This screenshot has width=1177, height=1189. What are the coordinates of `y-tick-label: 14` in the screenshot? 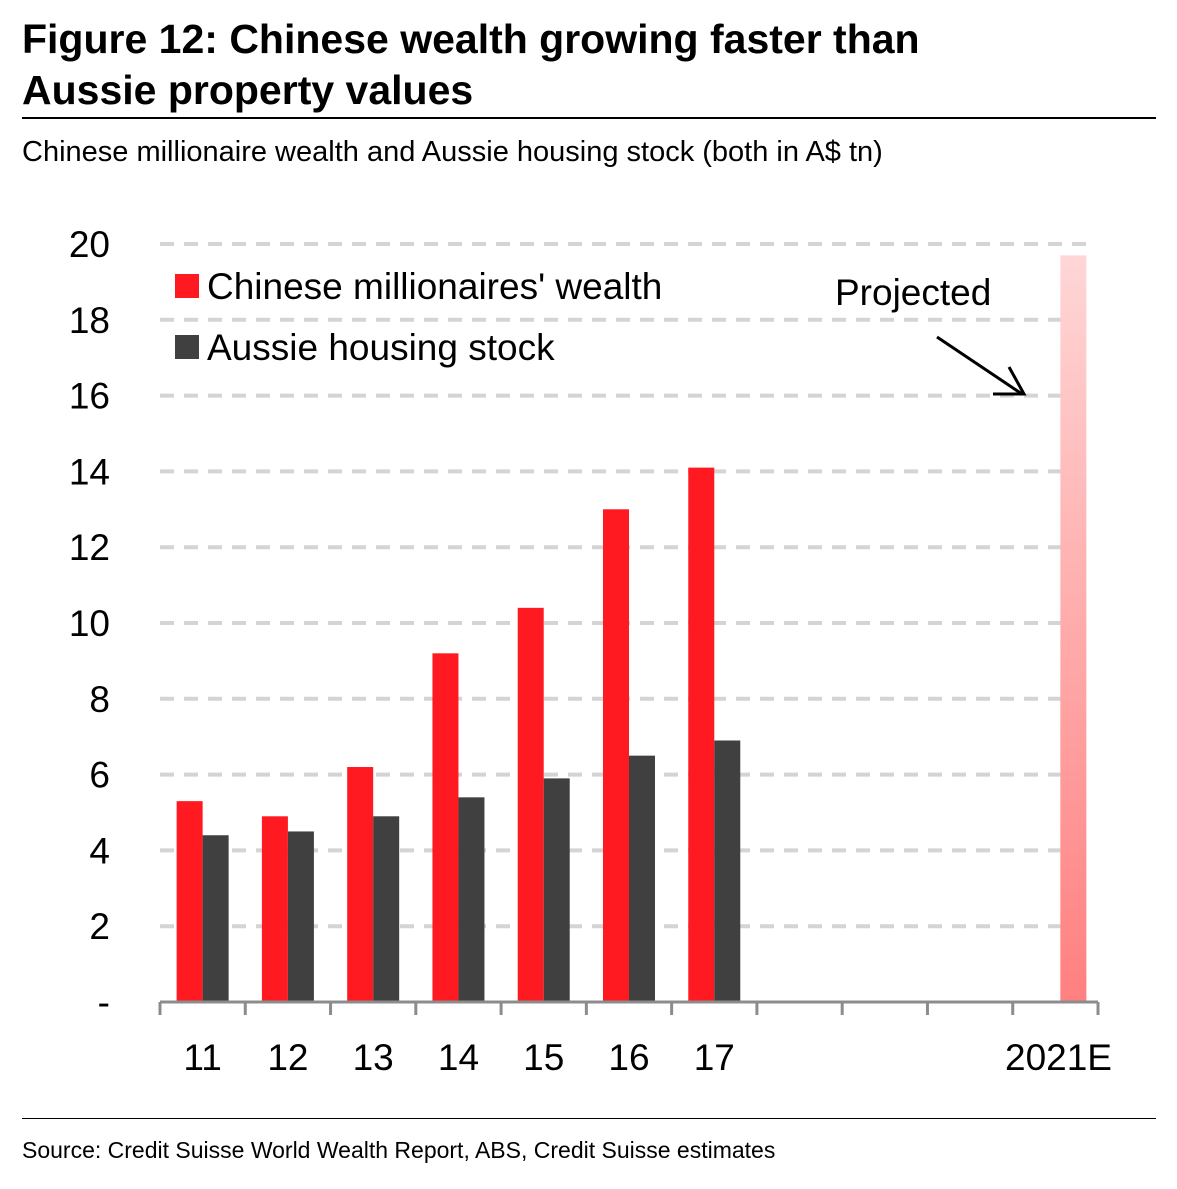 It's located at (89, 471).